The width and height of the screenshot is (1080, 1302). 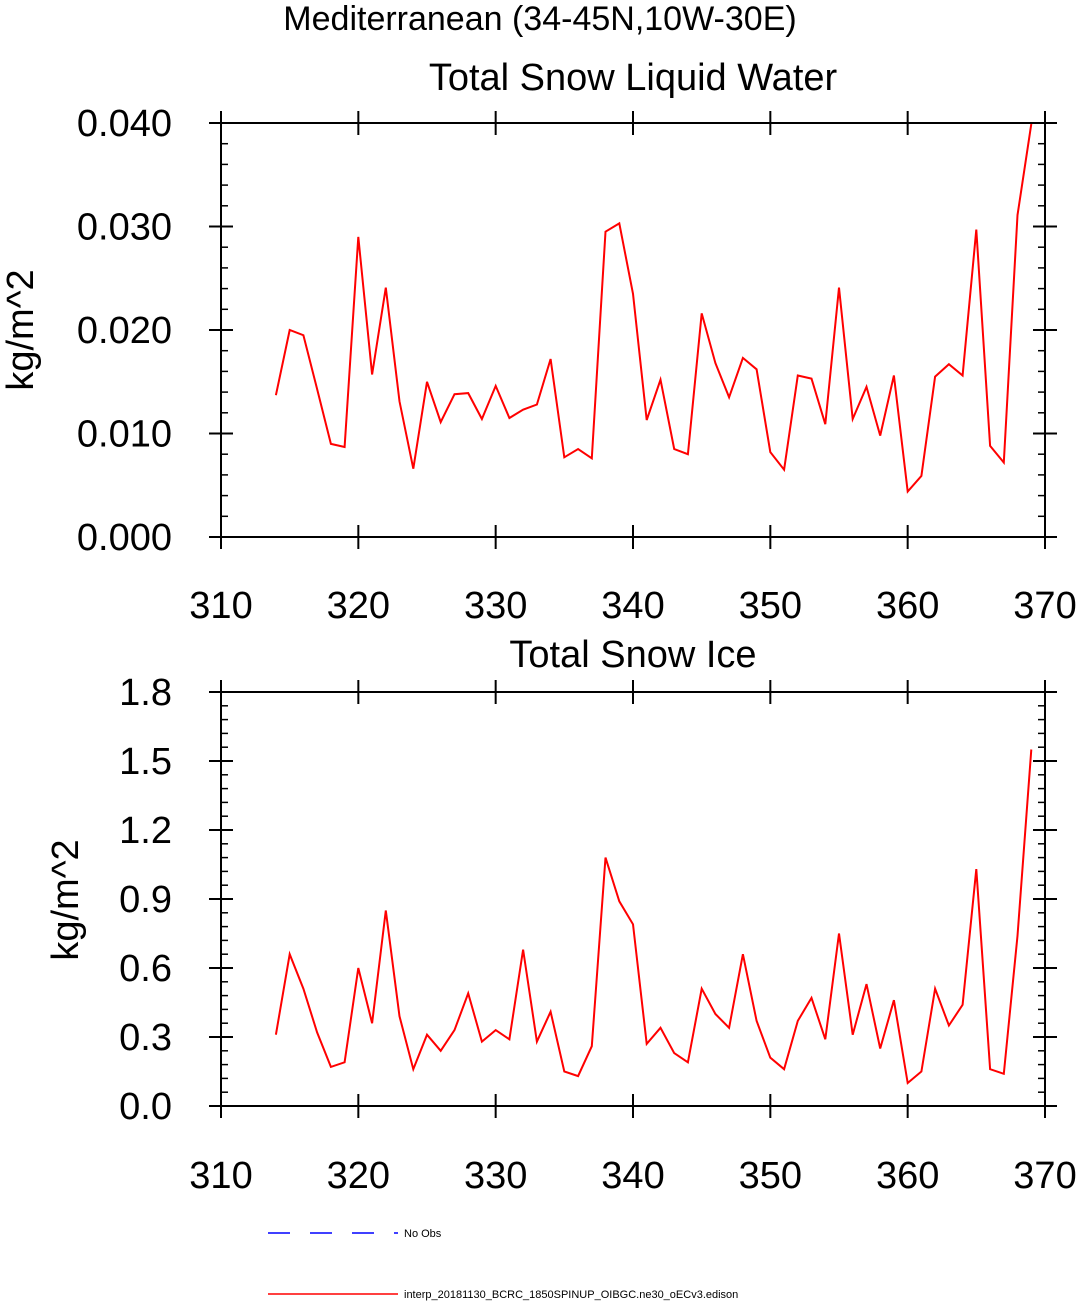 What do you see at coordinates (124, 435) in the screenshot?
I see `y-tick-label: 0.010` at bounding box center [124, 435].